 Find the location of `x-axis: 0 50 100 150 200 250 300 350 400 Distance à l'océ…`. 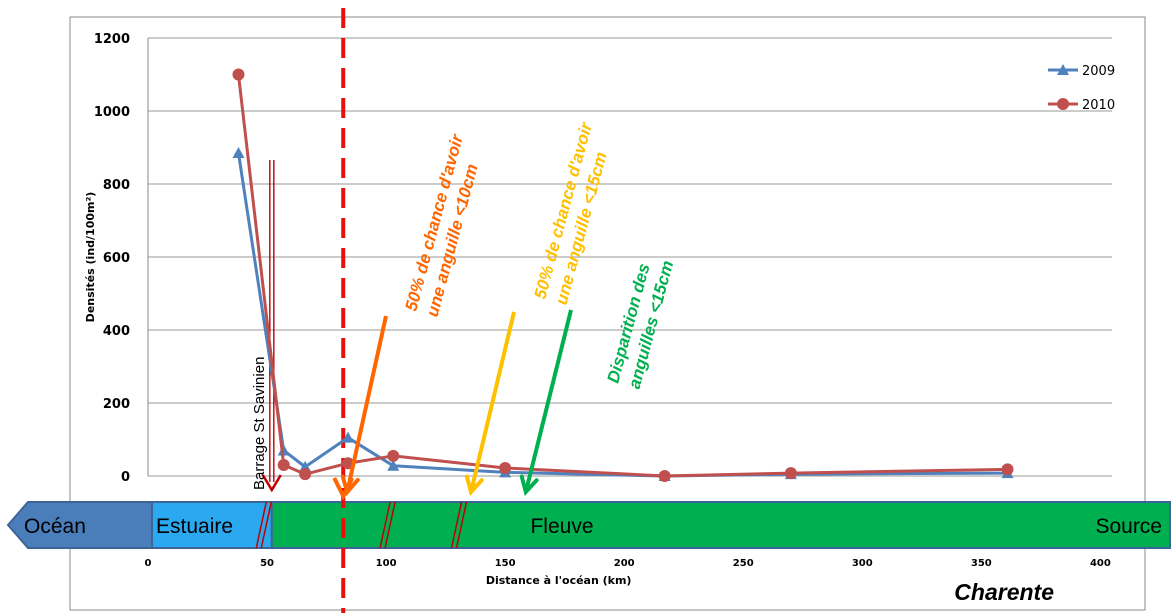

x-axis: 0 50 100 150 200 250 300 350 400 Distance à l'océ… is located at coordinates (628, 572).